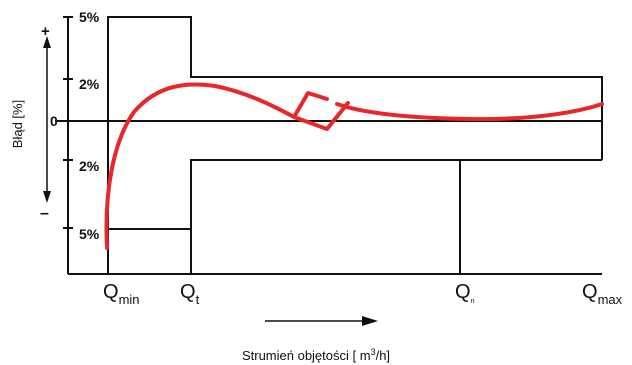 This screenshot has width=632, height=365. Describe the element at coordinates (602, 294) in the screenshot. I see `label-qmax: Qmax` at that location.